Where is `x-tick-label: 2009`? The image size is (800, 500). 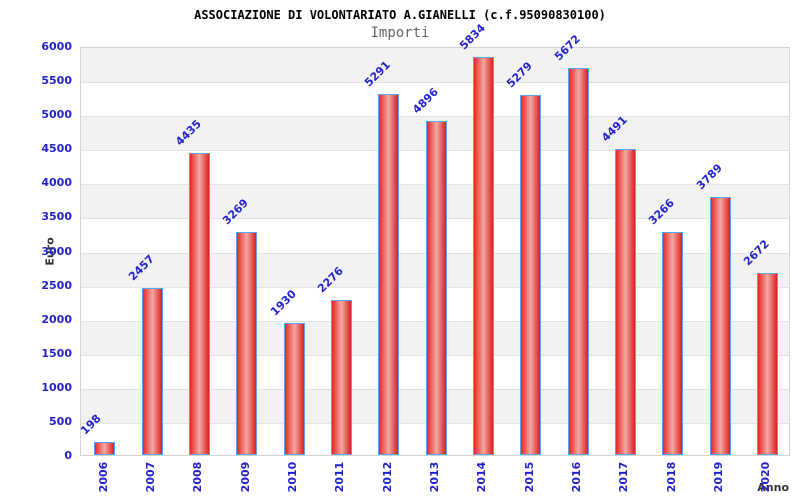
x-tick-label: 2009 is located at coordinates (245, 477).